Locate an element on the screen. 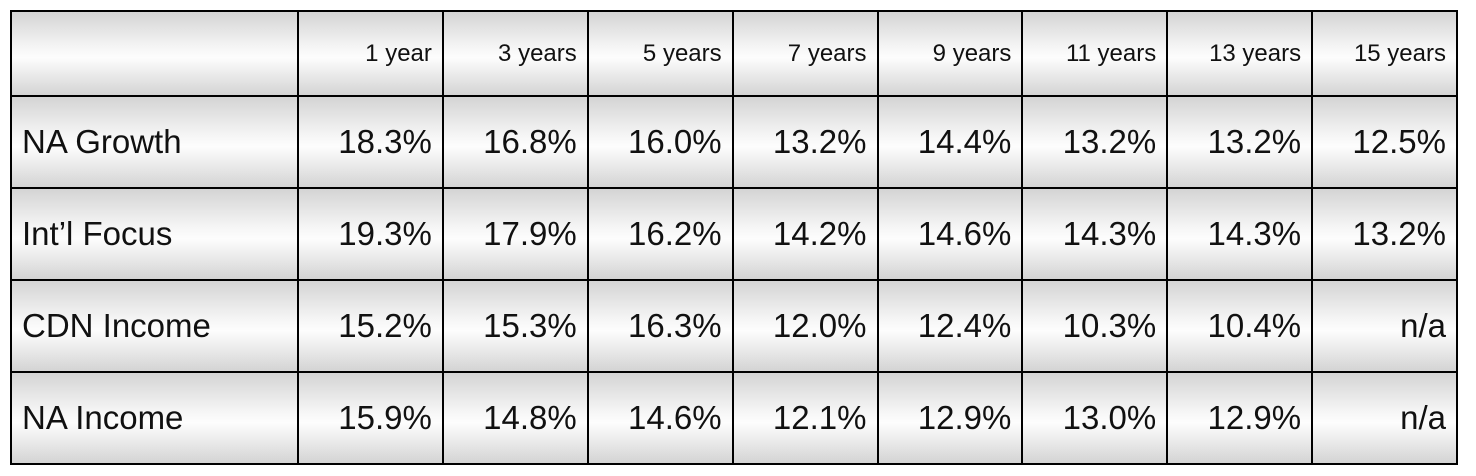 This screenshot has height=476, width=1476. row-label: Int’l Focus is located at coordinates (154, 234).